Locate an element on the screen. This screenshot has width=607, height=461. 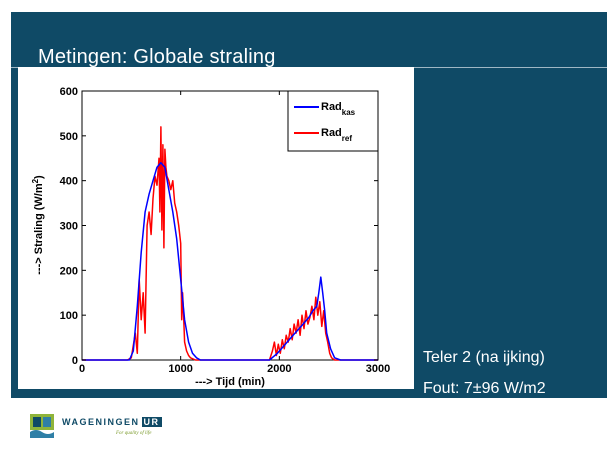
x-tick-label: 0 is located at coordinates (82, 369).